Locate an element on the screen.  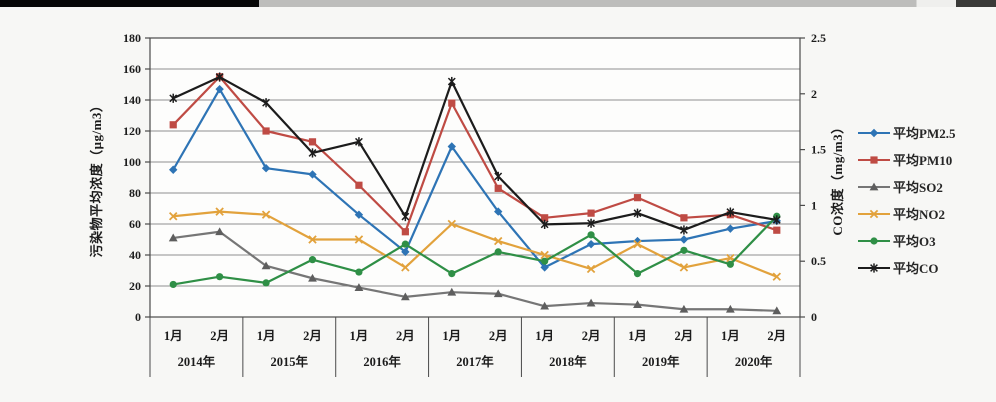
left-axis-tick-label: 180 is located at coordinates (132, 38).